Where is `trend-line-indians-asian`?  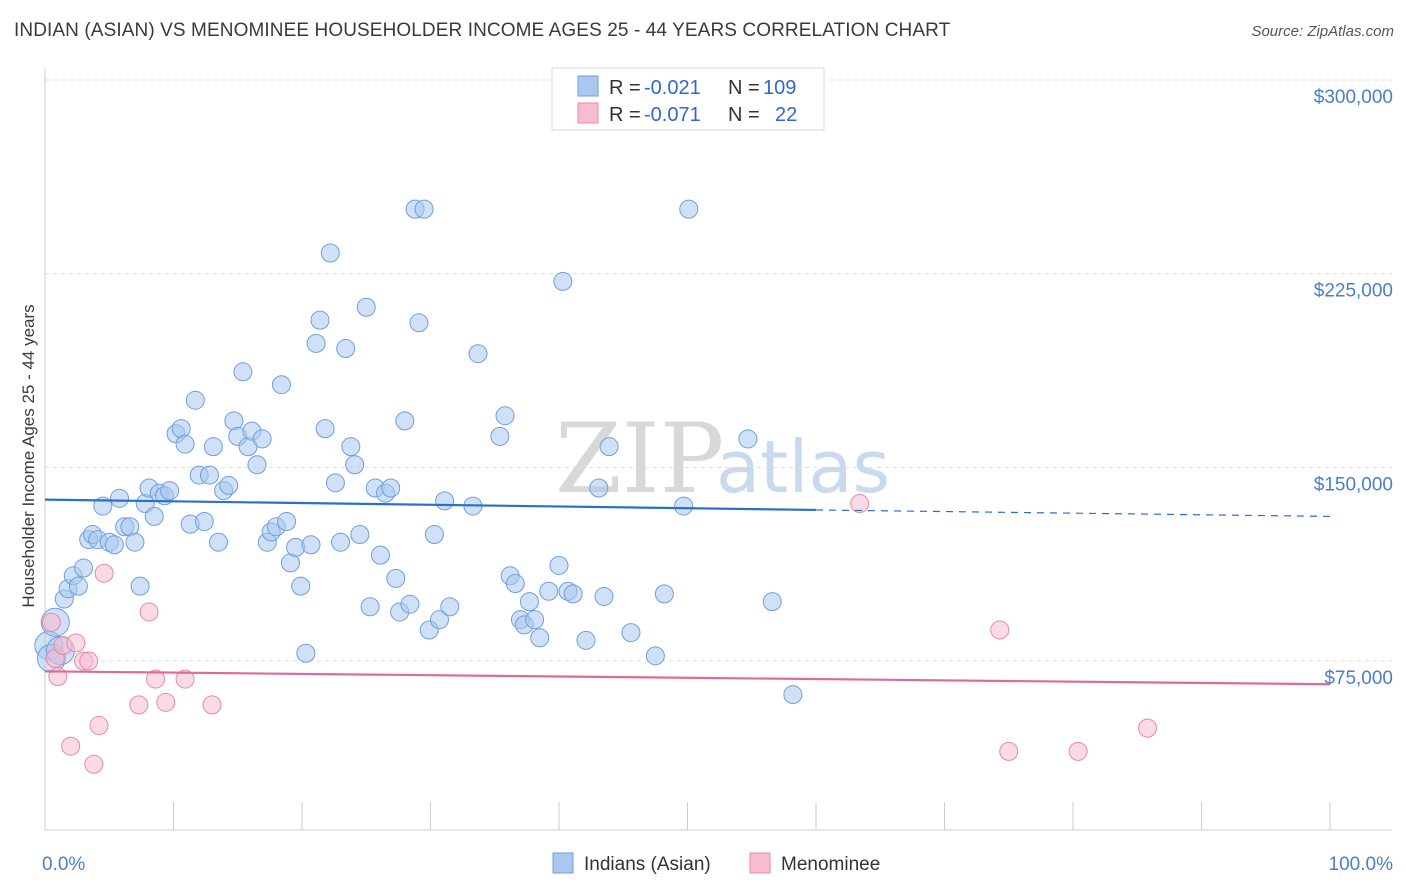
trend-line-indians-asian is located at coordinates (430, 505).